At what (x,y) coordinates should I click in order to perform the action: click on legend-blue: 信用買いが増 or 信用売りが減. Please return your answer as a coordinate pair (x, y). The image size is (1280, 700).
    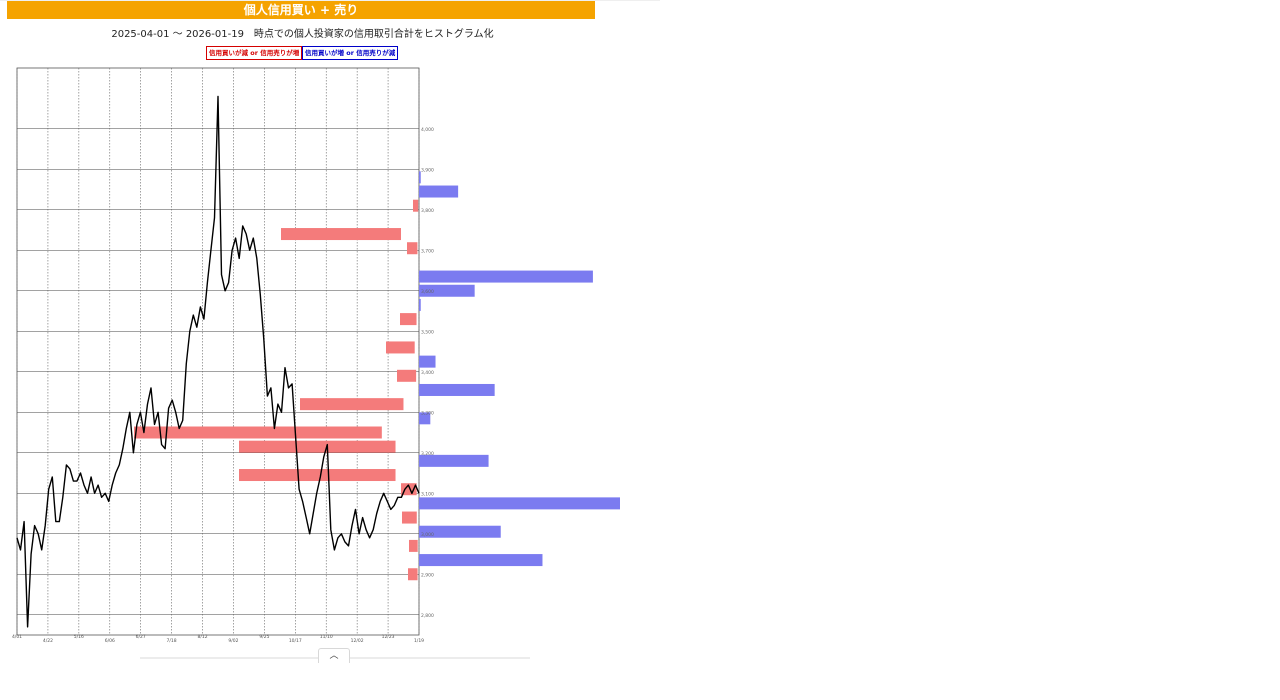
    Looking at the image, I should click on (350, 53).